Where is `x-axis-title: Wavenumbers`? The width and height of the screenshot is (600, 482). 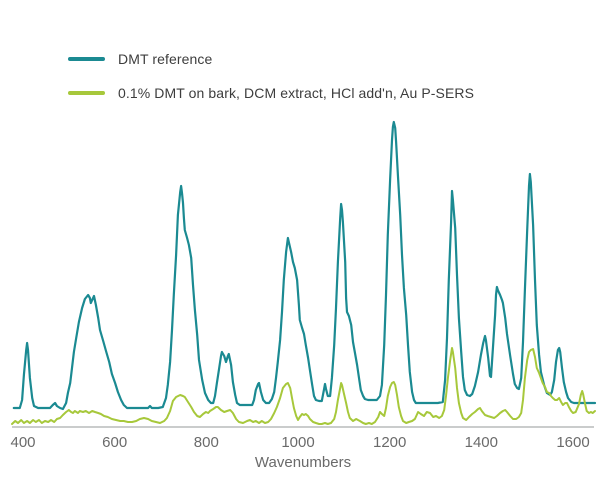 x-axis-title: Wavenumbers is located at coordinates (303, 462).